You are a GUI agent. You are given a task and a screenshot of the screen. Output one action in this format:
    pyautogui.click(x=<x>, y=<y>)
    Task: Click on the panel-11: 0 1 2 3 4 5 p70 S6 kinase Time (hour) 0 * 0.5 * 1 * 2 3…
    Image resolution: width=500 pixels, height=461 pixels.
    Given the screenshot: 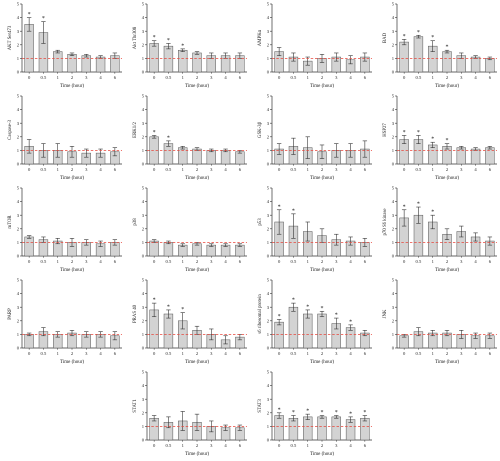 What is the action you would take?
    pyautogui.click(x=440, y=229)
    